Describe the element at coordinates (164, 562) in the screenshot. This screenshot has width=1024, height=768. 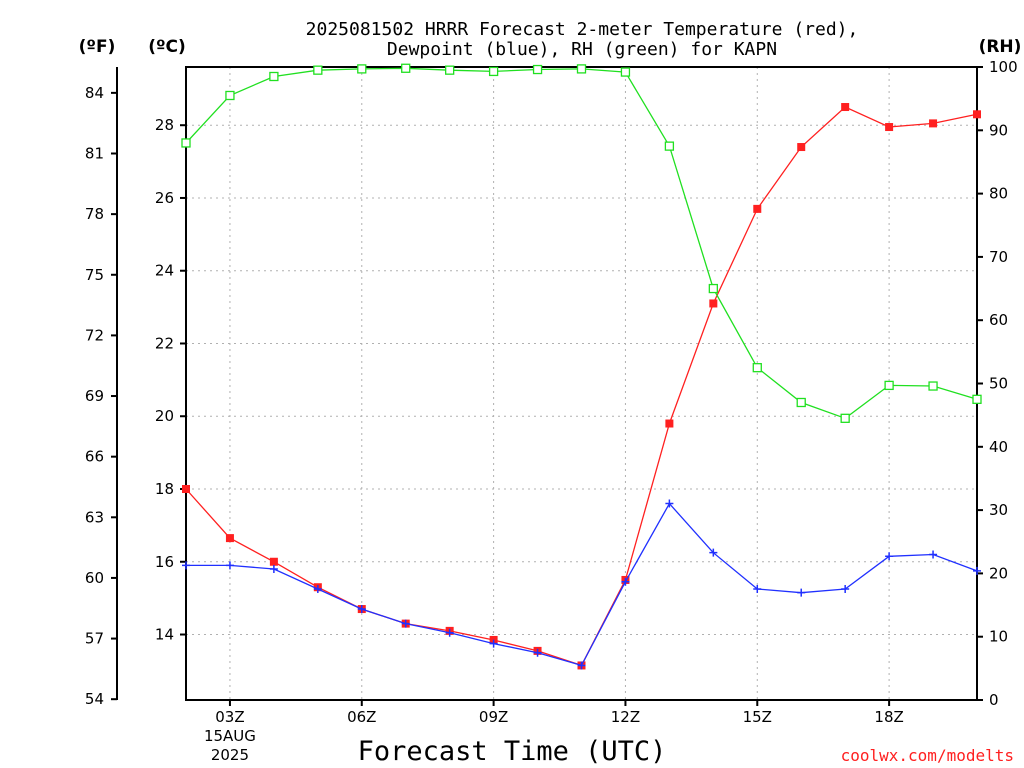
I see `celsius-tick-label: 16` at that location.